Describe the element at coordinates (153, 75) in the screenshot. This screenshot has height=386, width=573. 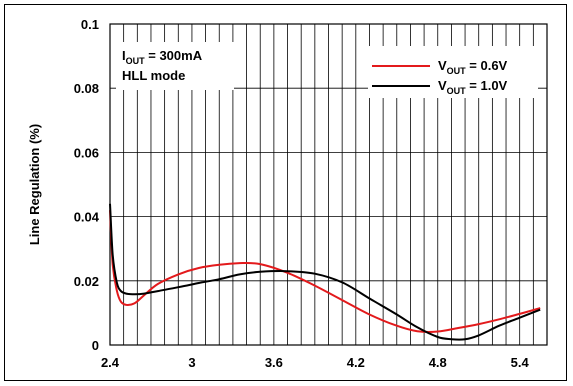
I see `annotation-line-2: HLL mode` at that location.